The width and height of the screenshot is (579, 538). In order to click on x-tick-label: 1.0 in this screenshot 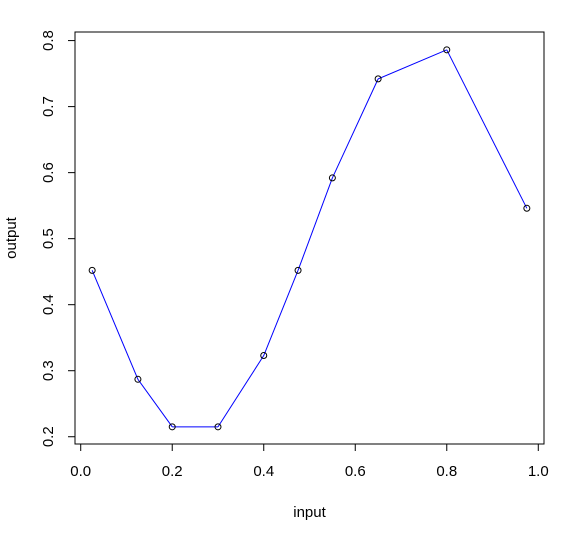, I will do `click(538, 471)`.